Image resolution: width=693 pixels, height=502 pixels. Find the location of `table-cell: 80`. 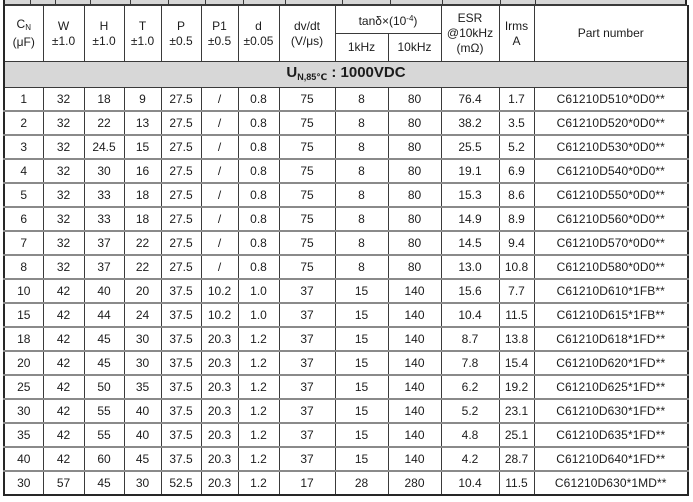

table-cell: 80 is located at coordinates (414, 195).